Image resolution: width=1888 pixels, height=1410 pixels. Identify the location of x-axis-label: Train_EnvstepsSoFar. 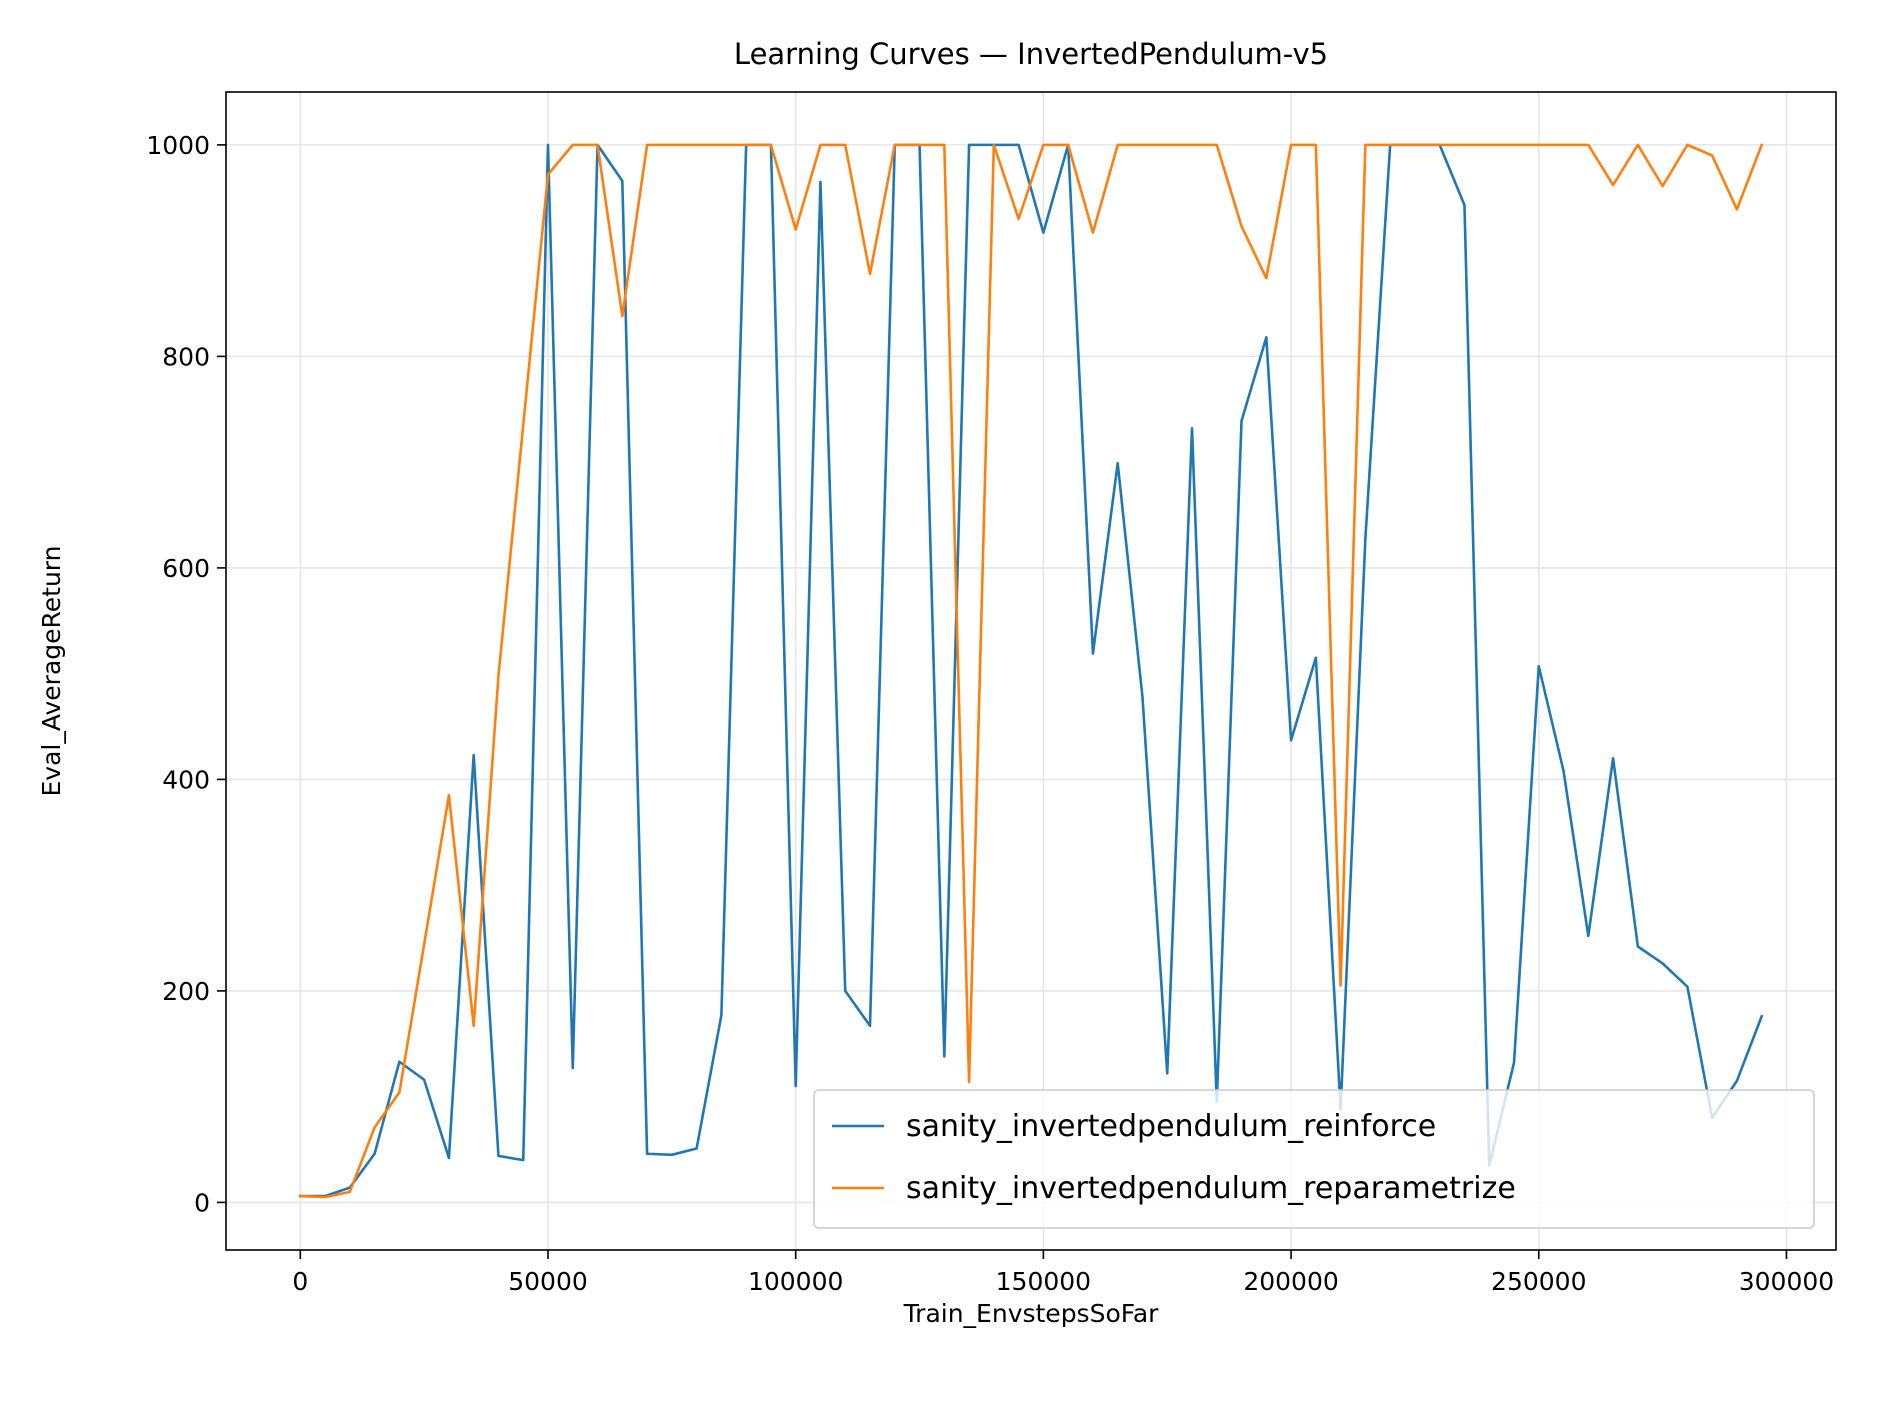
(1031, 1313).